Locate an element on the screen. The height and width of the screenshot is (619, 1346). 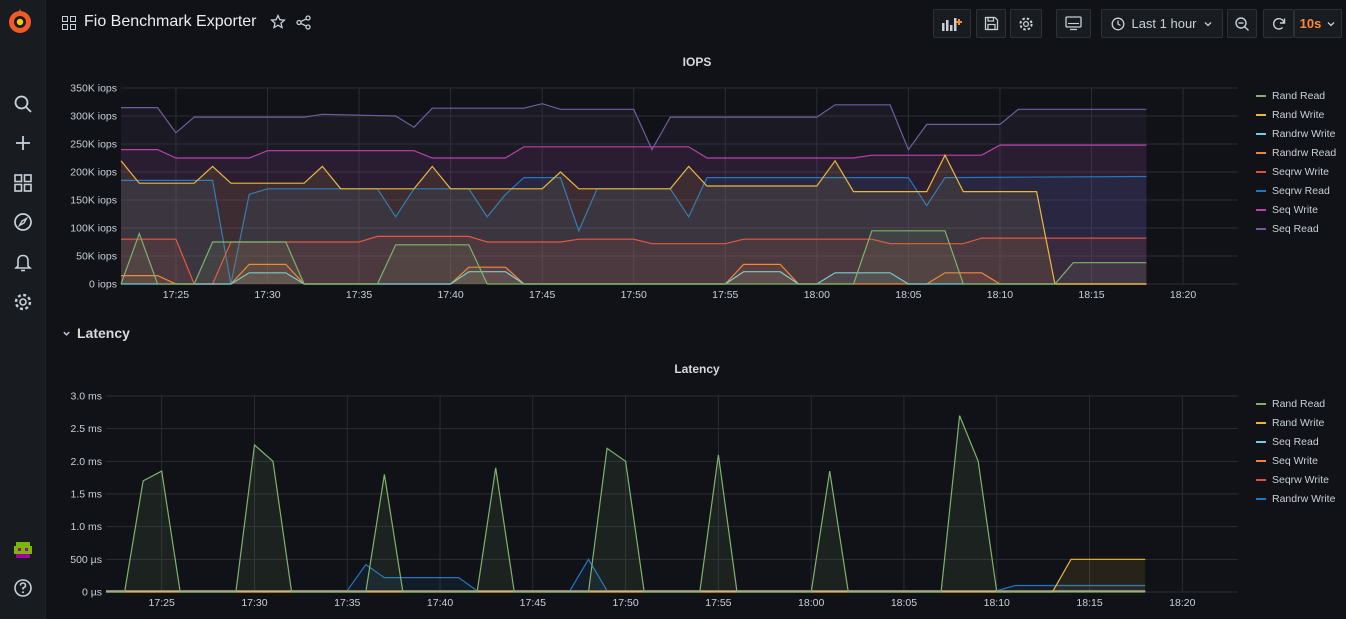
panel-title: Latency is located at coordinates (697, 369).